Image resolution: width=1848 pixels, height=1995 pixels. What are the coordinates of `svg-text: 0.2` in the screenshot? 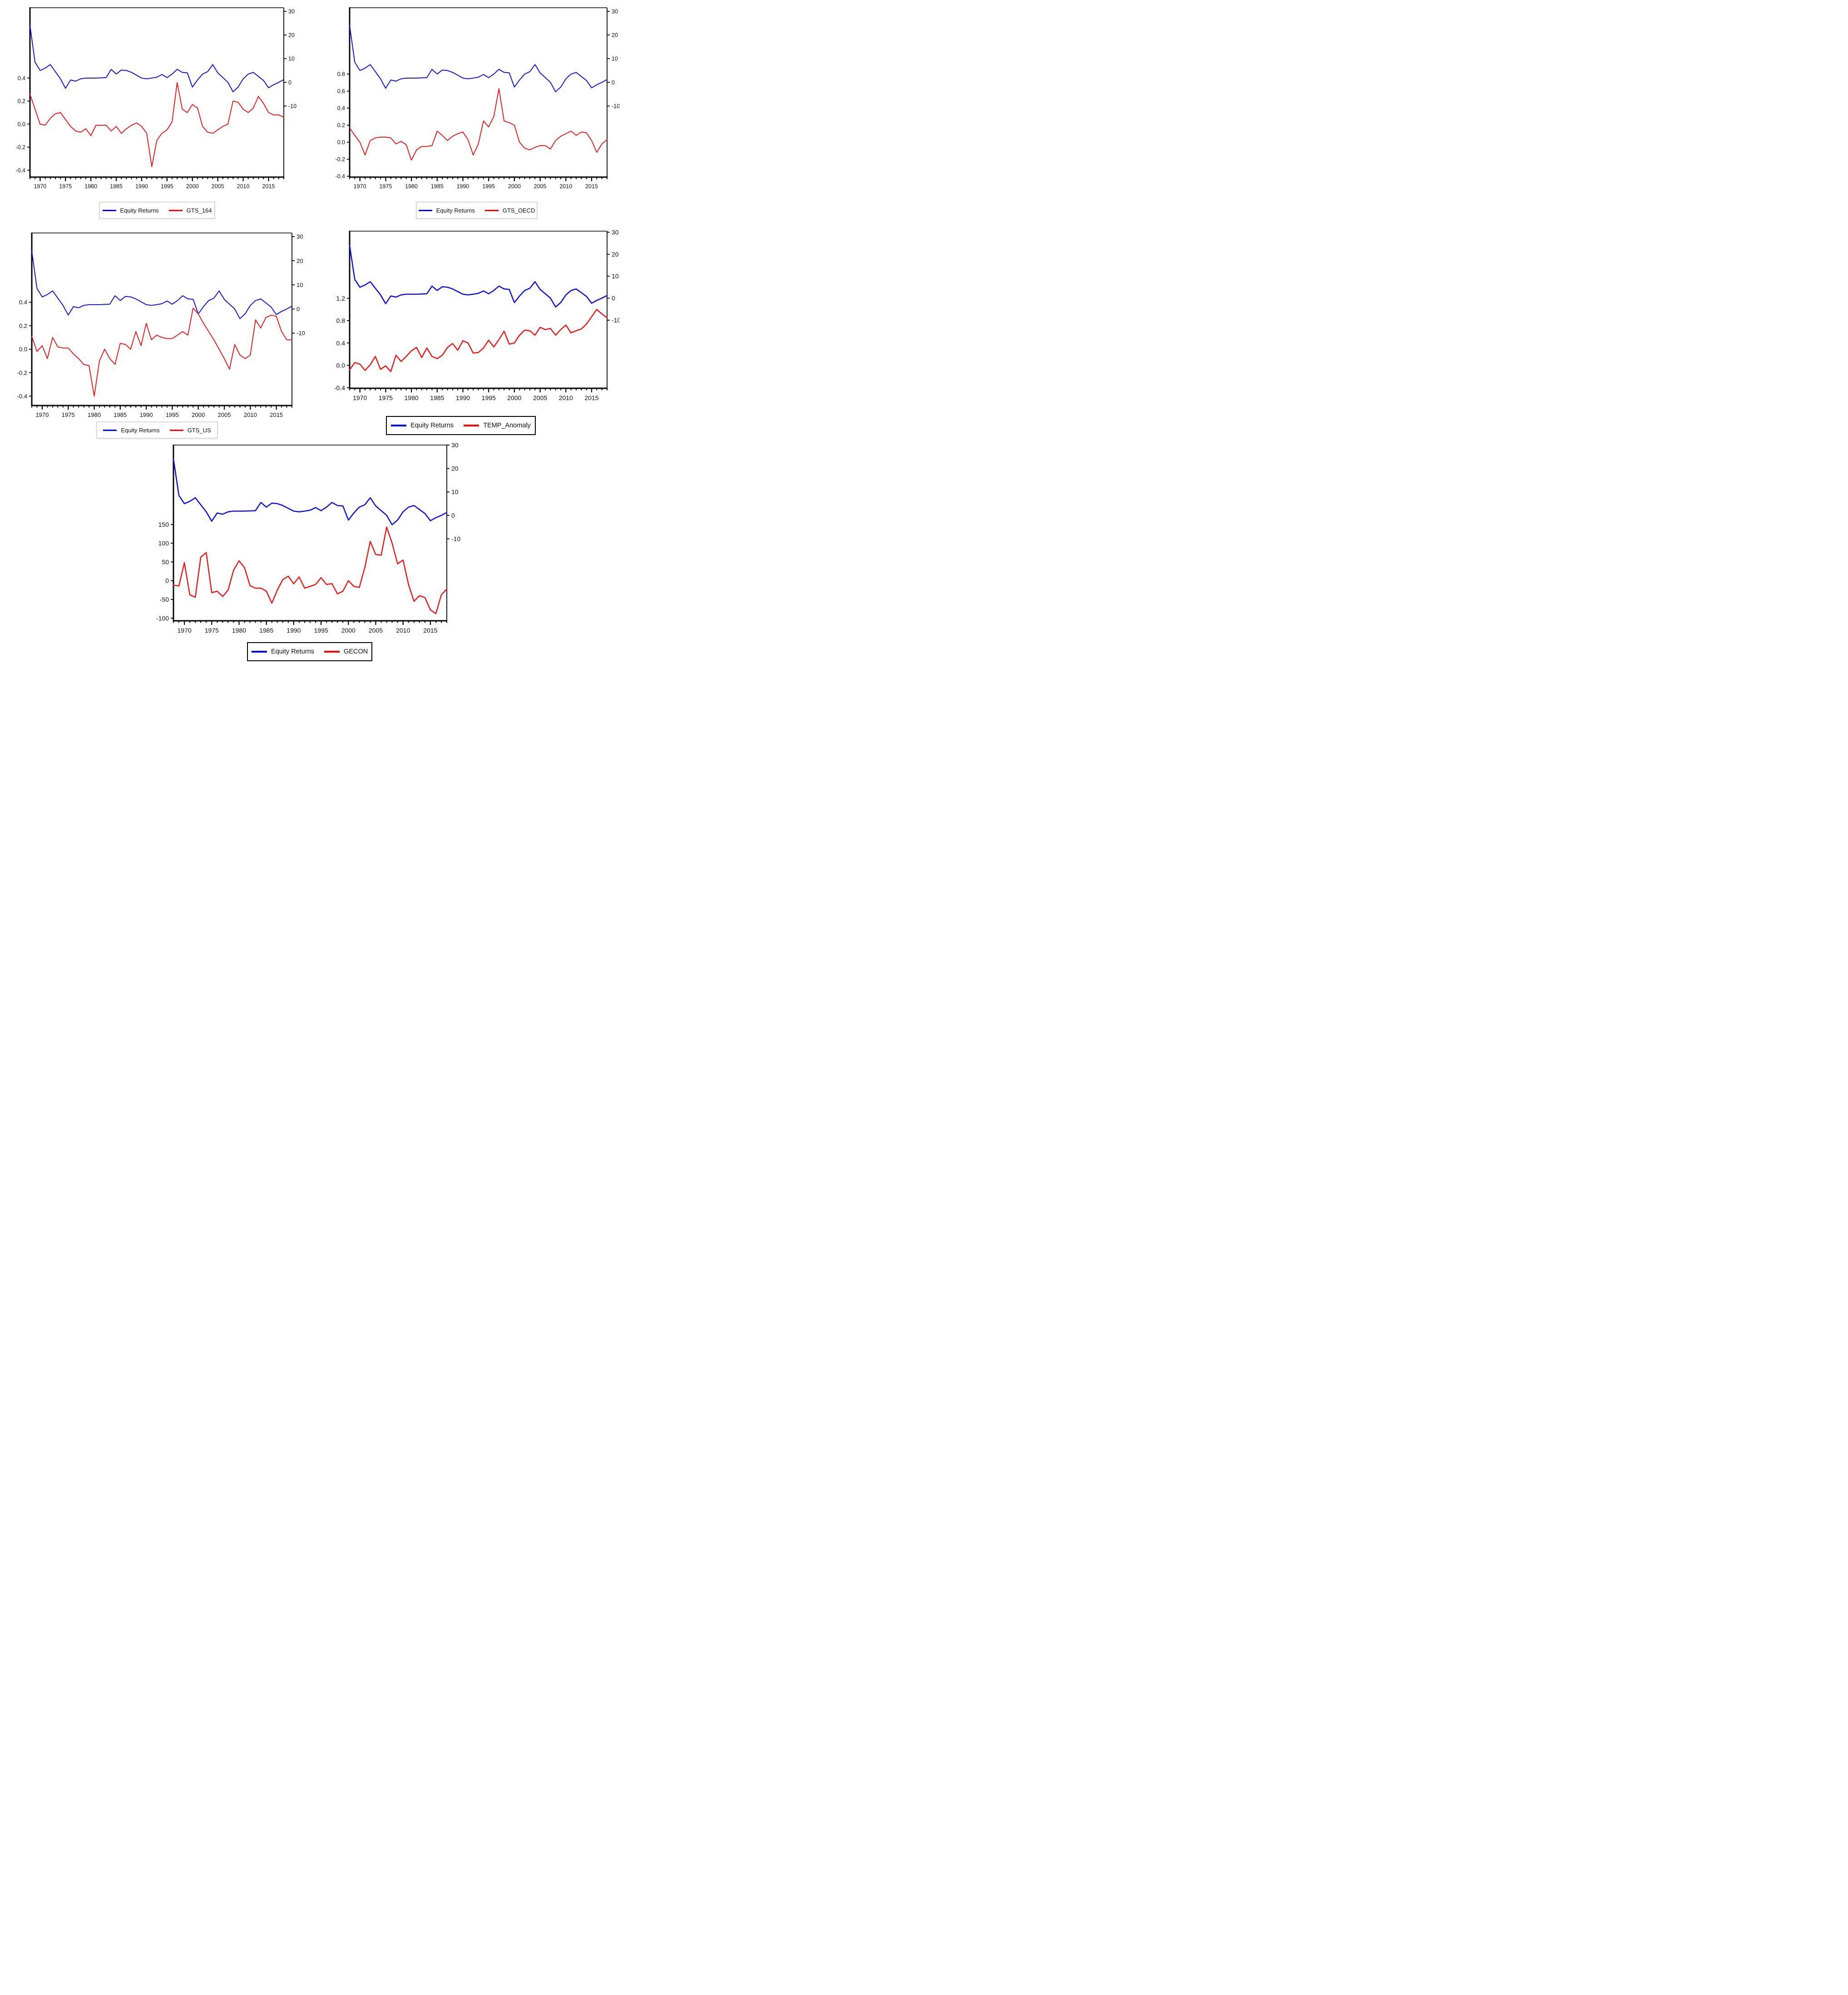 It's located at (23, 325).